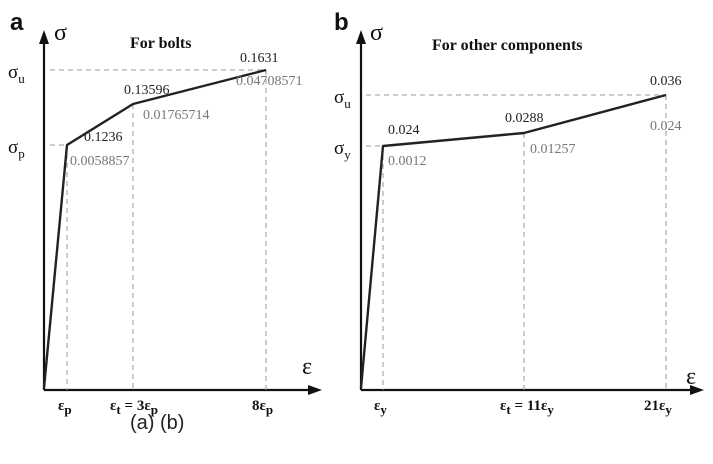 The image size is (713, 464). I want to click on panel-a-title: For bolts, so click(160, 43).